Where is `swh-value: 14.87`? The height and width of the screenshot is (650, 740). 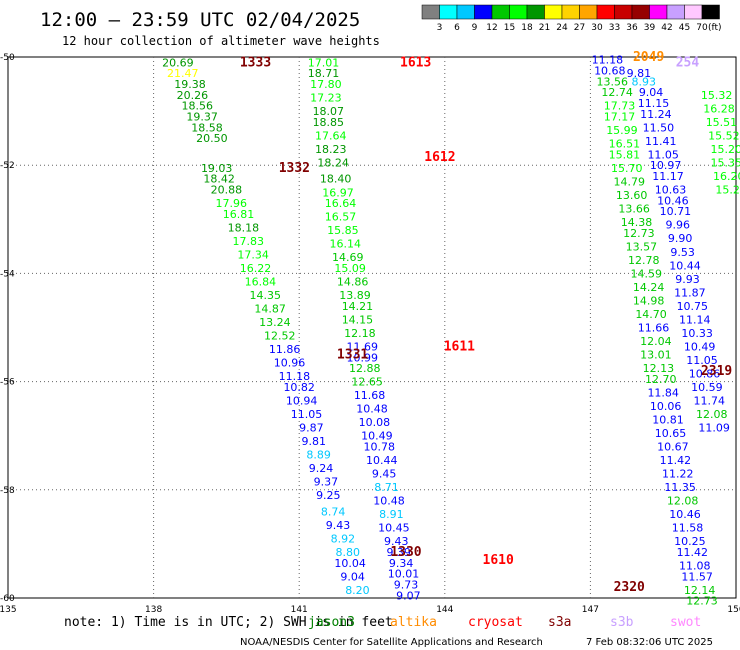 swh-value: 14.87 is located at coordinates (270, 309).